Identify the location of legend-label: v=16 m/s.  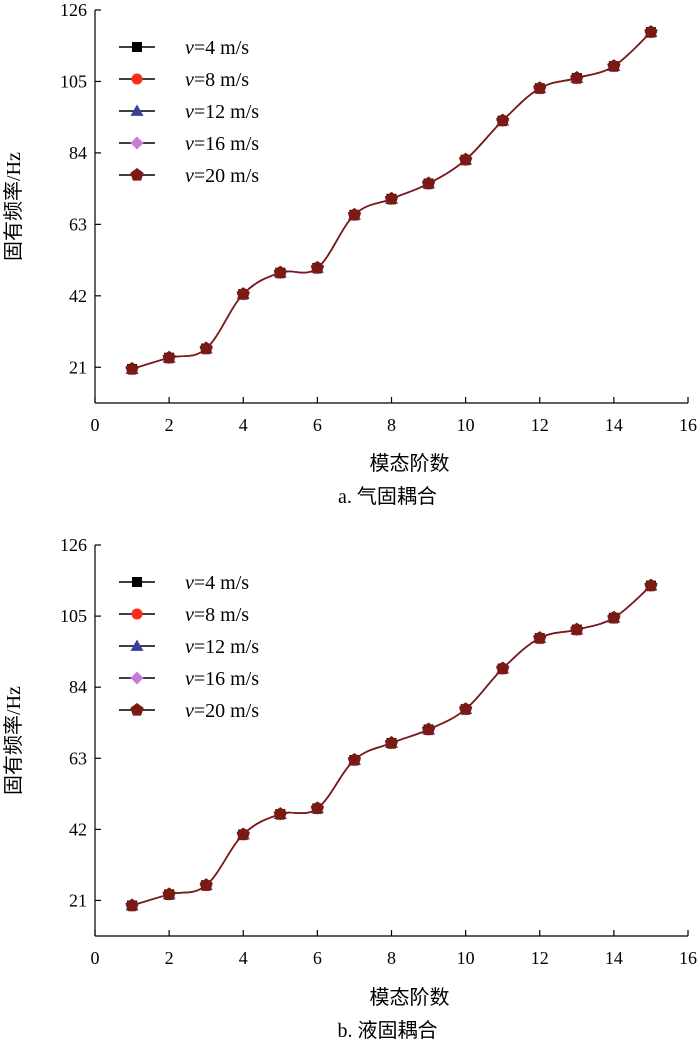
(222, 144).